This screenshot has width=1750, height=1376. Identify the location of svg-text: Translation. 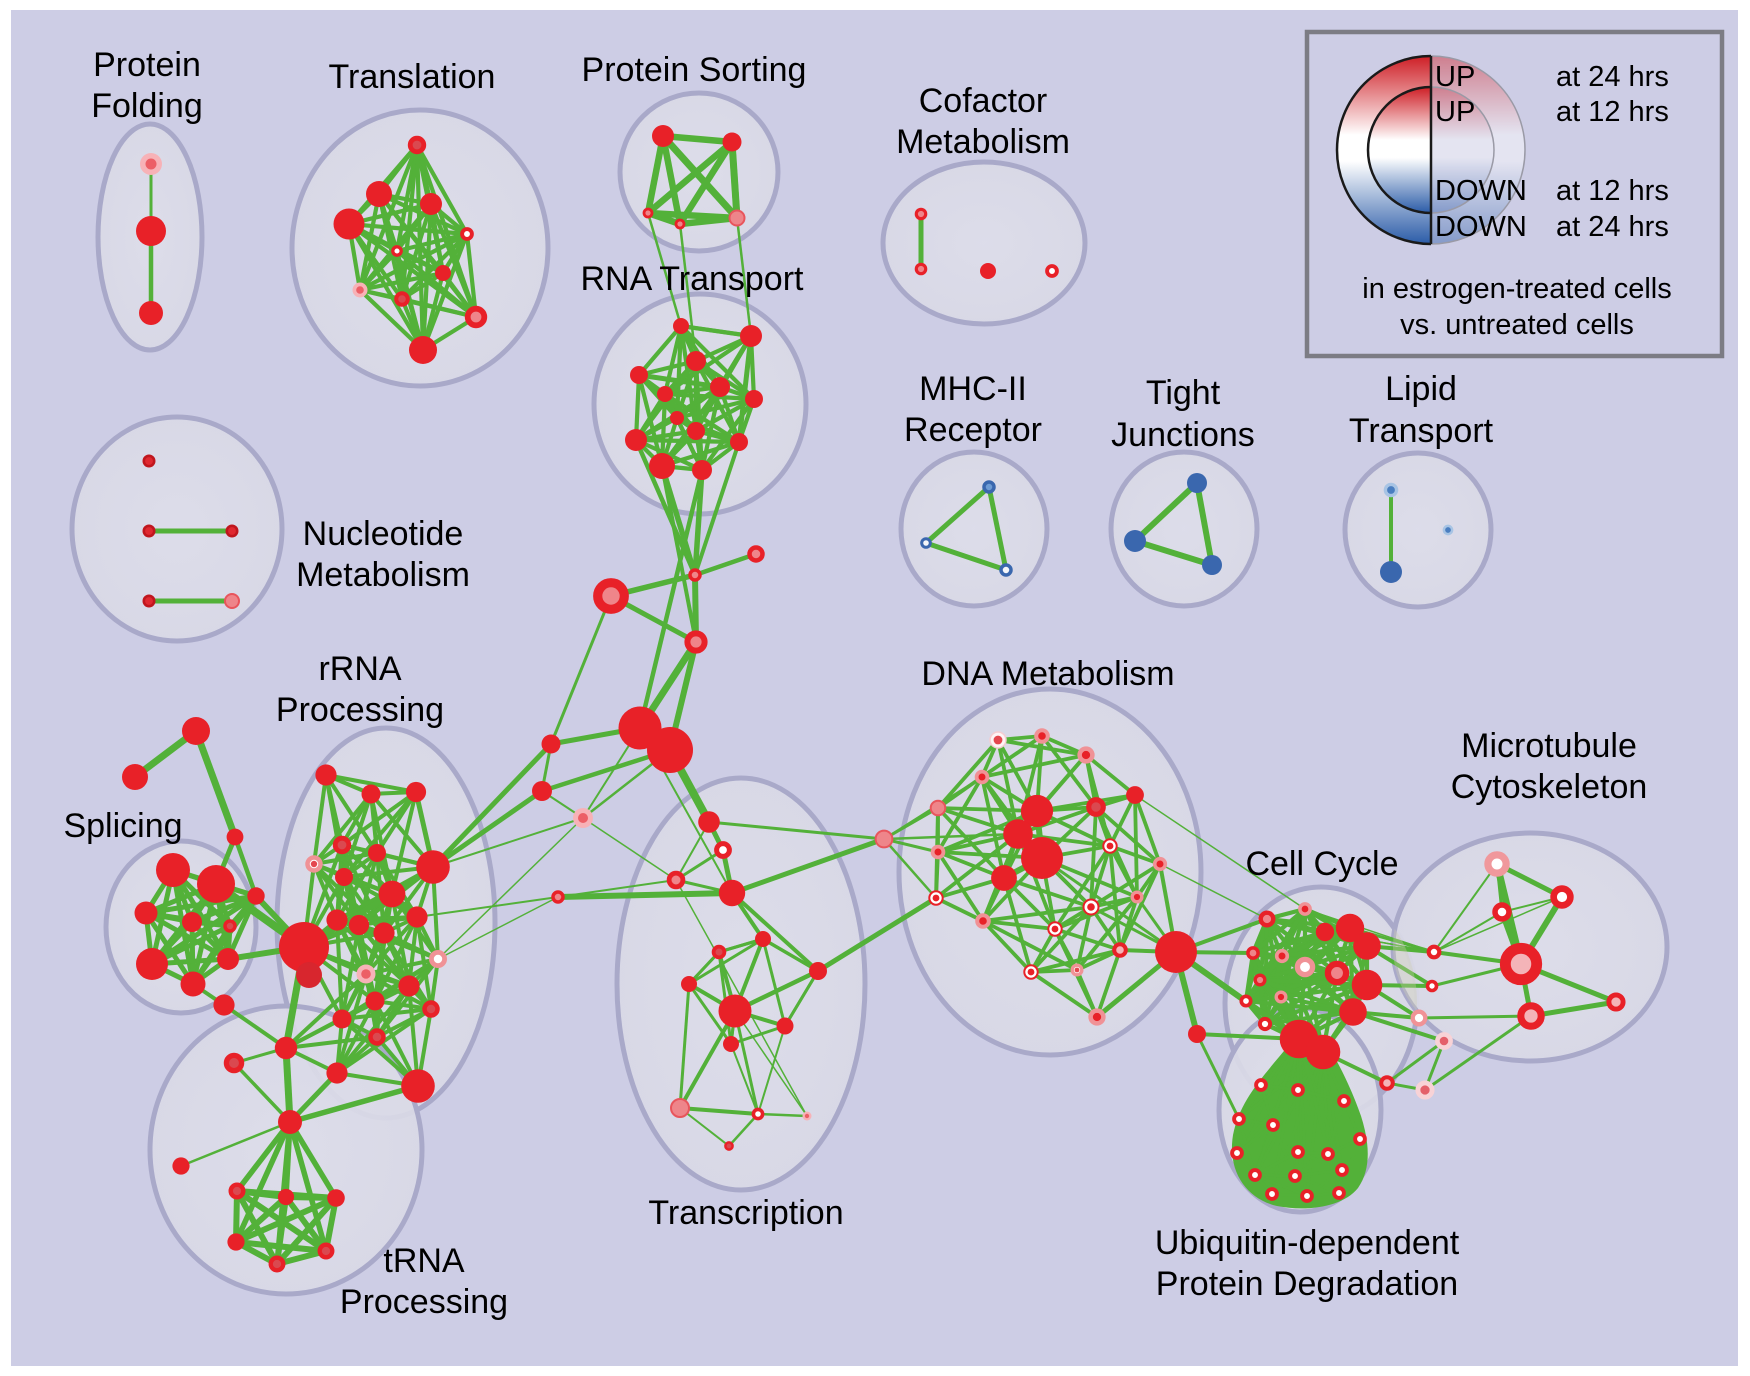
(412, 77).